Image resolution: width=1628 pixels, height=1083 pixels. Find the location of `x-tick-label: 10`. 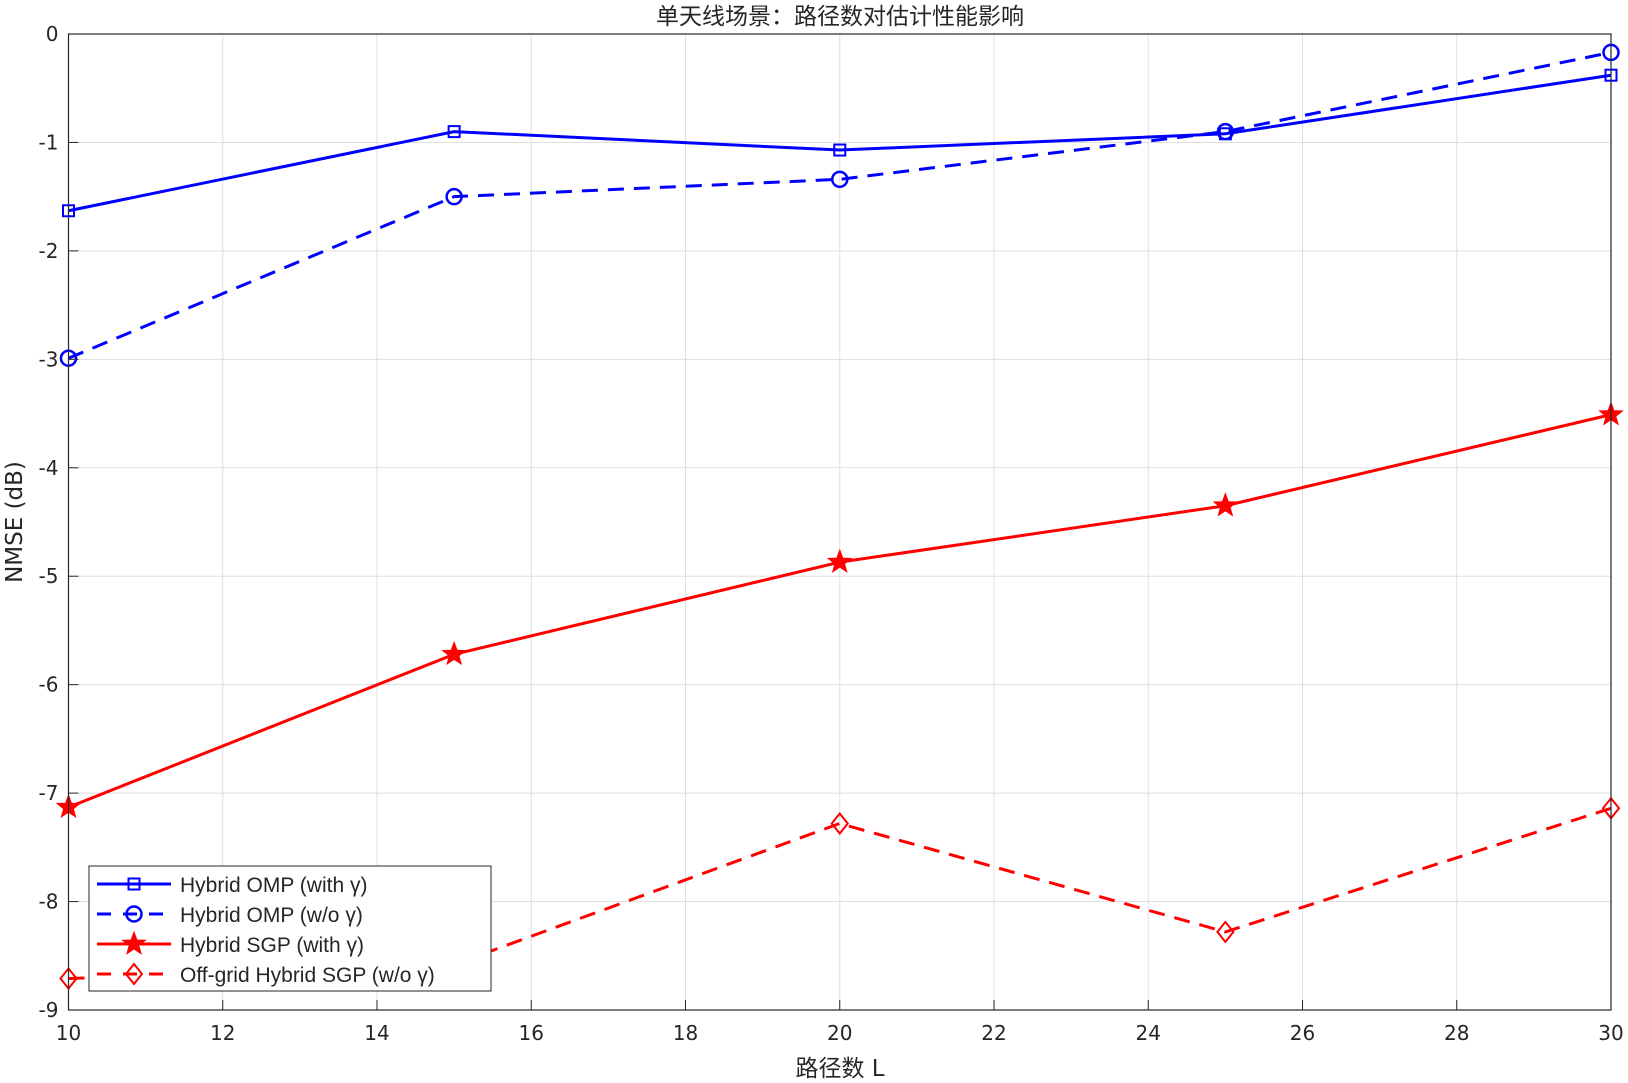

x-tick-label: 10 is located at coordinates (68, 1033).